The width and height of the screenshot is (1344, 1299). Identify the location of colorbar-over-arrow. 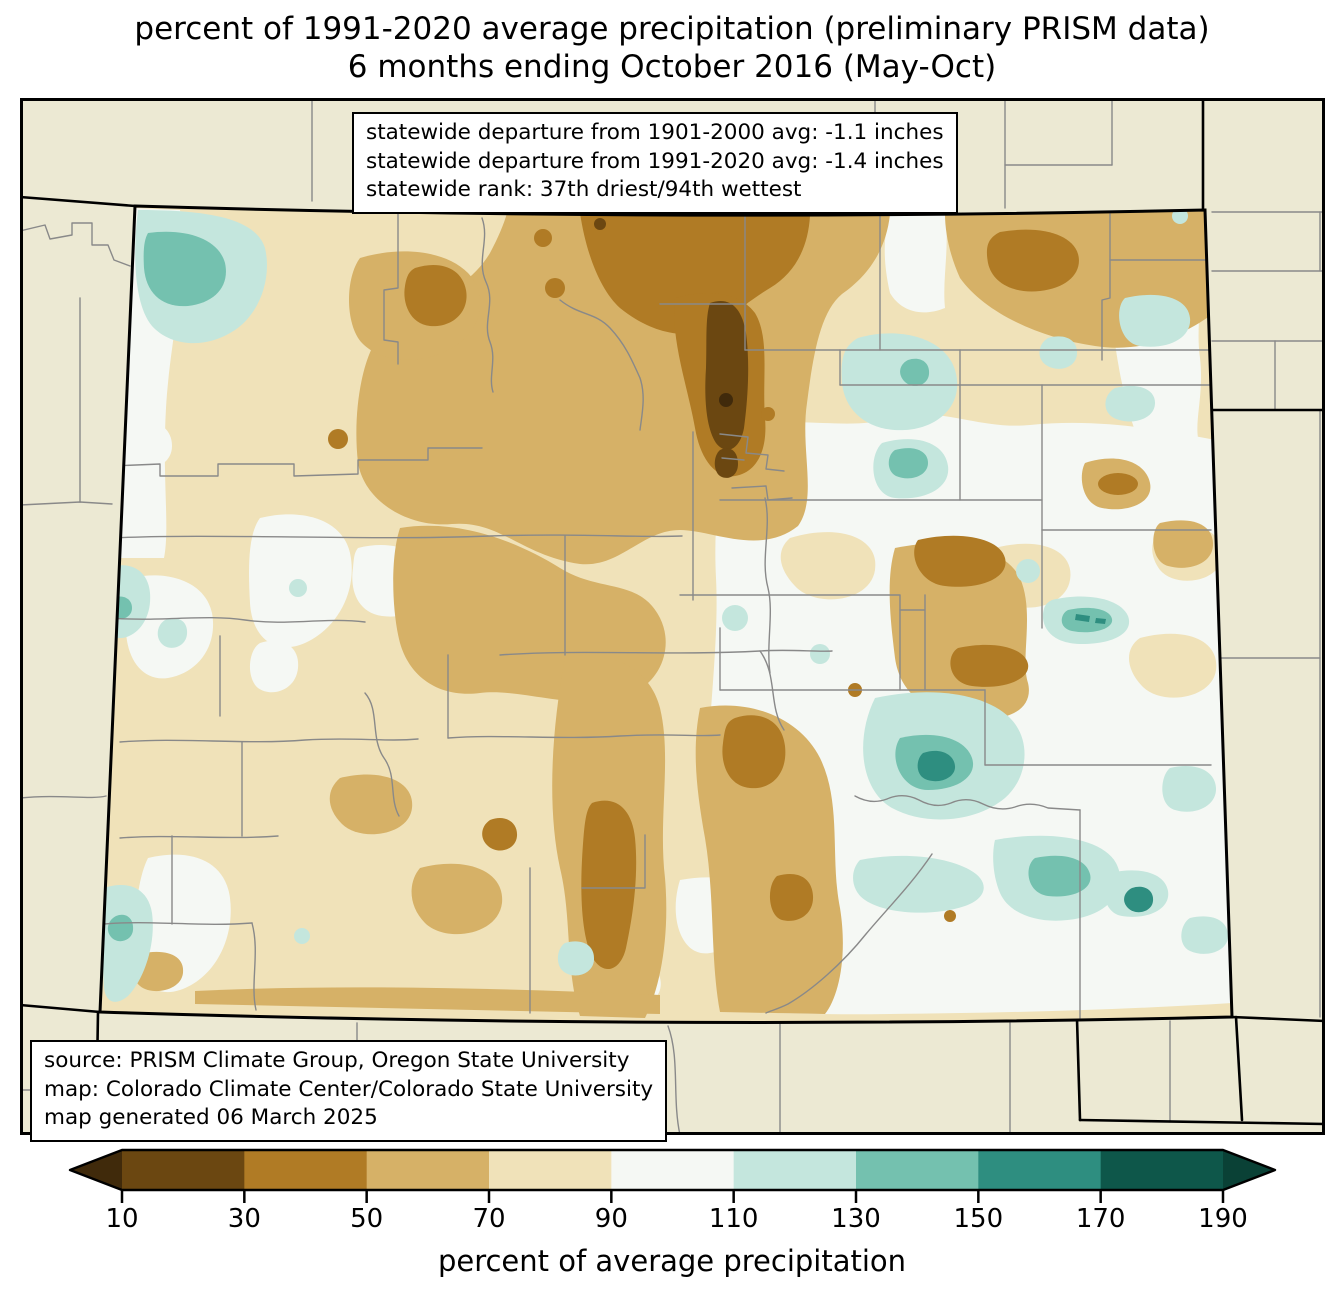
(1249, 1170).